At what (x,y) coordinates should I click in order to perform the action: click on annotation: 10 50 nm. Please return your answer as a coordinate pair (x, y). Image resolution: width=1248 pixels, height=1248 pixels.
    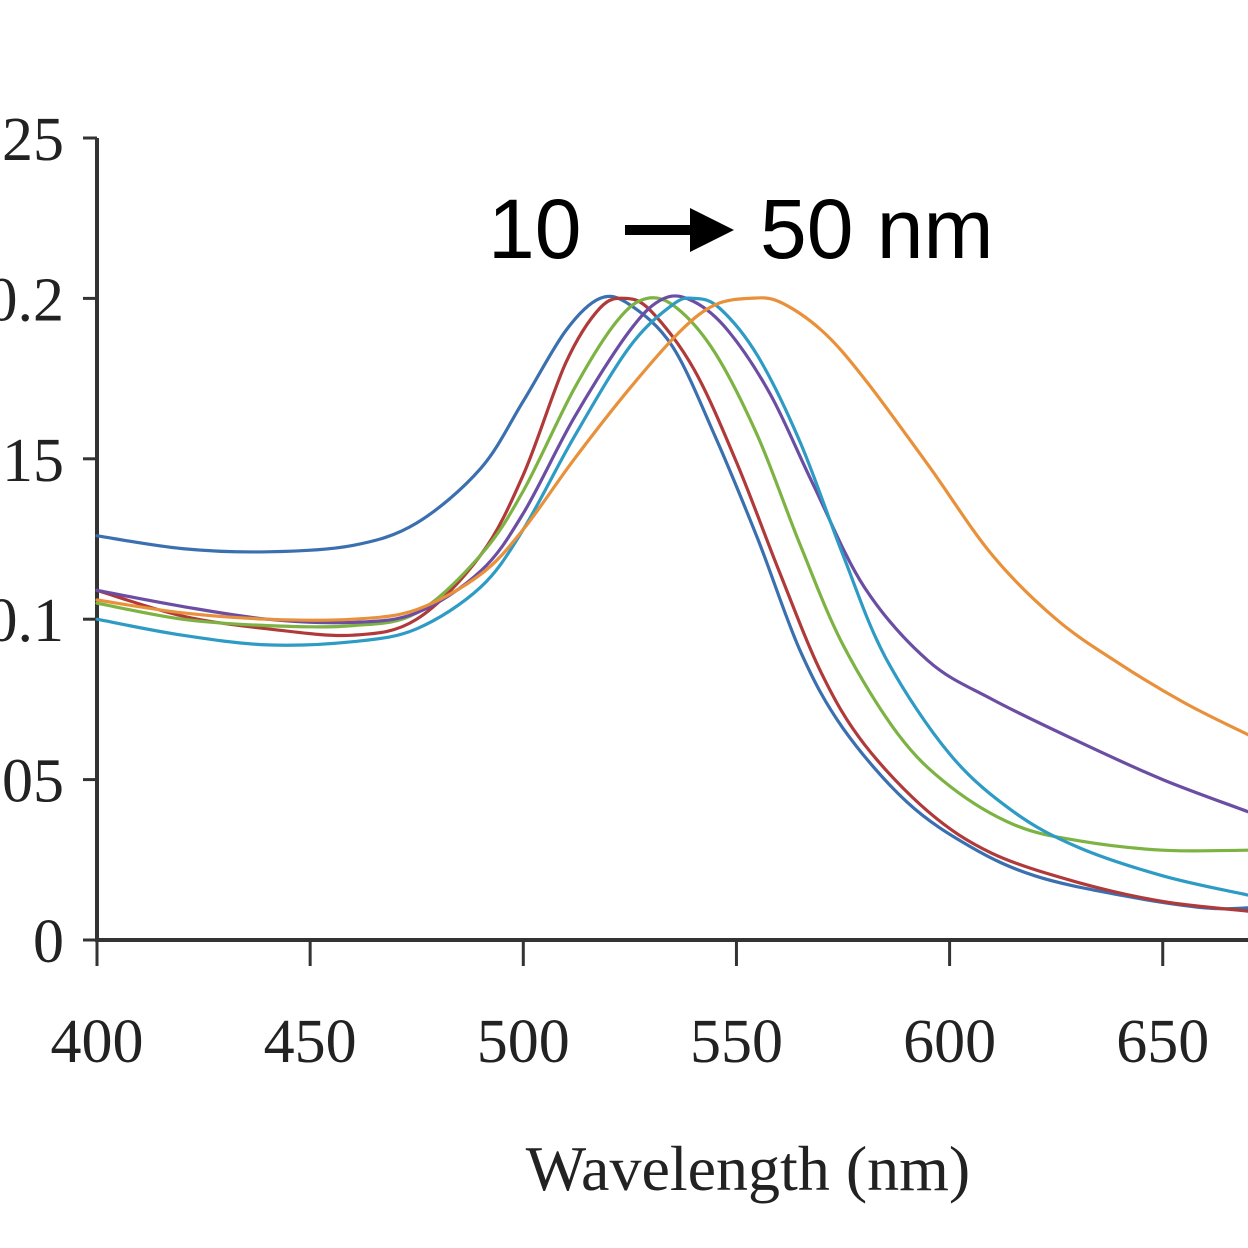
    Looking at the image, I should click on (740, 229).